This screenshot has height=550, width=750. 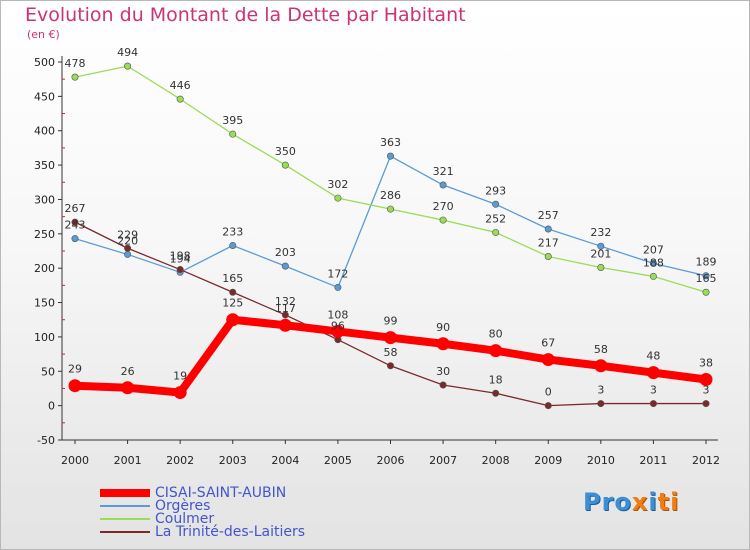 What do you see at coordinates (44, 62) in the screenshot?
I see `y-tick-label-11: 500` at bounding box center [44, 62].